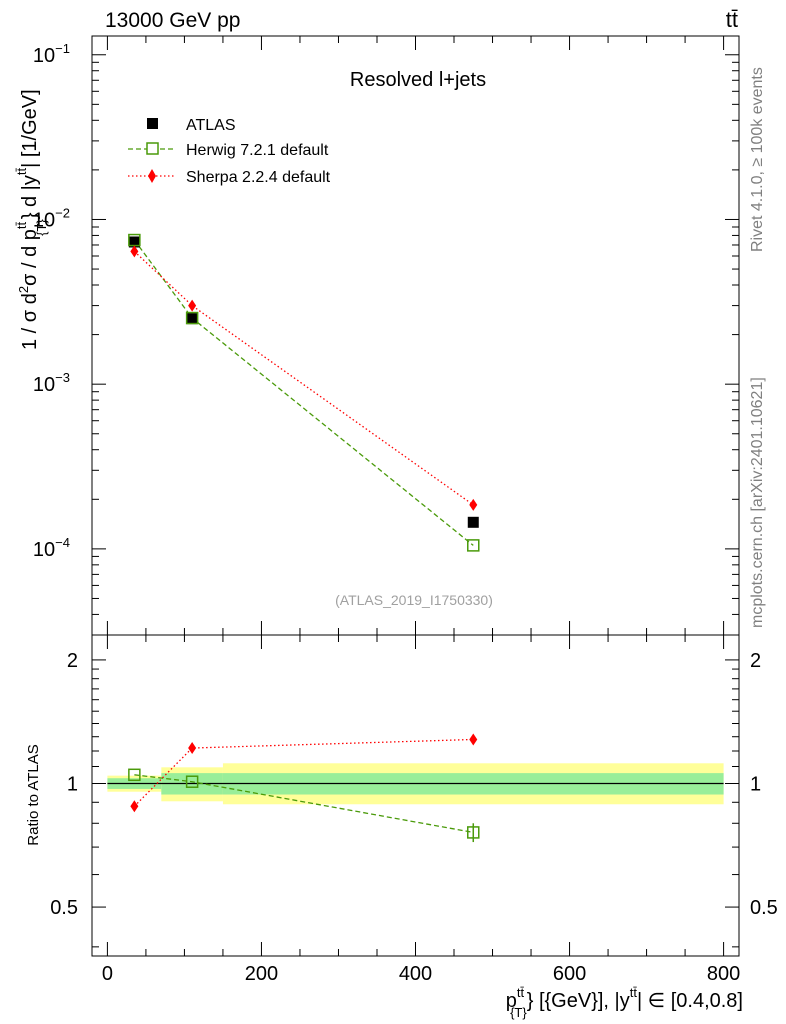 Image resolution: width=786 pixels, height=1024 pixels. I want to click on x-tick-label: 600, so click(569, 974).